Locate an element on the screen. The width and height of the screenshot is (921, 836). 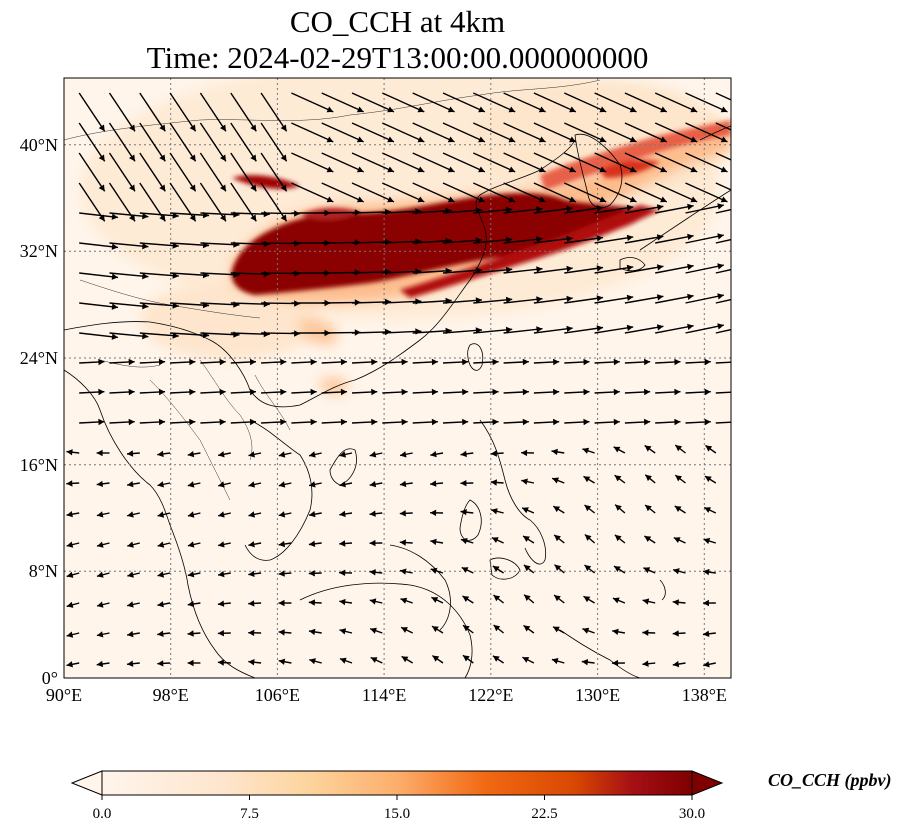
colorbar-gradient is located at coordinates (397, 783).